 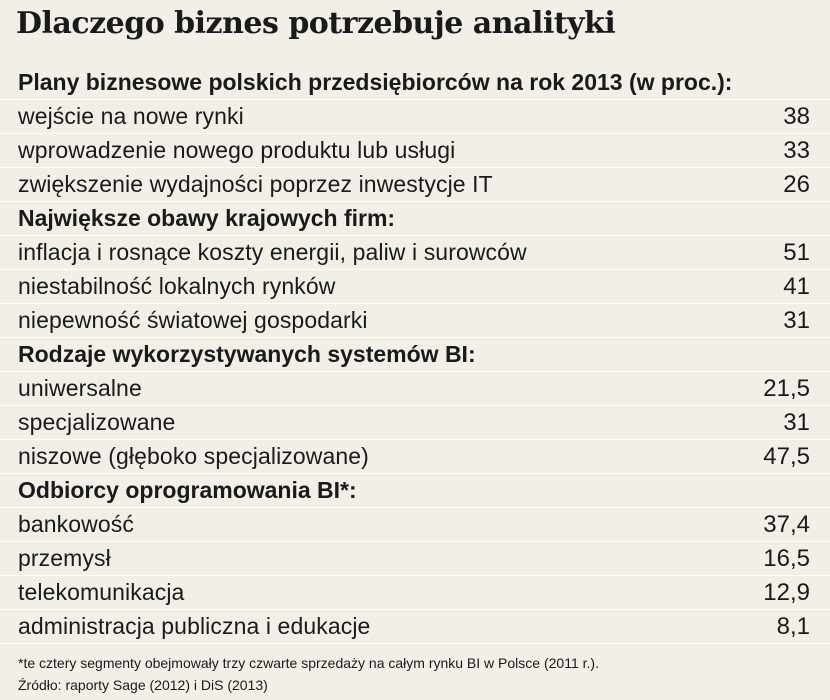 What do you see at coordinates (80, 388) in the screenshot?
I see `row-label: uniwersalne` at bounding box center [80, 388].